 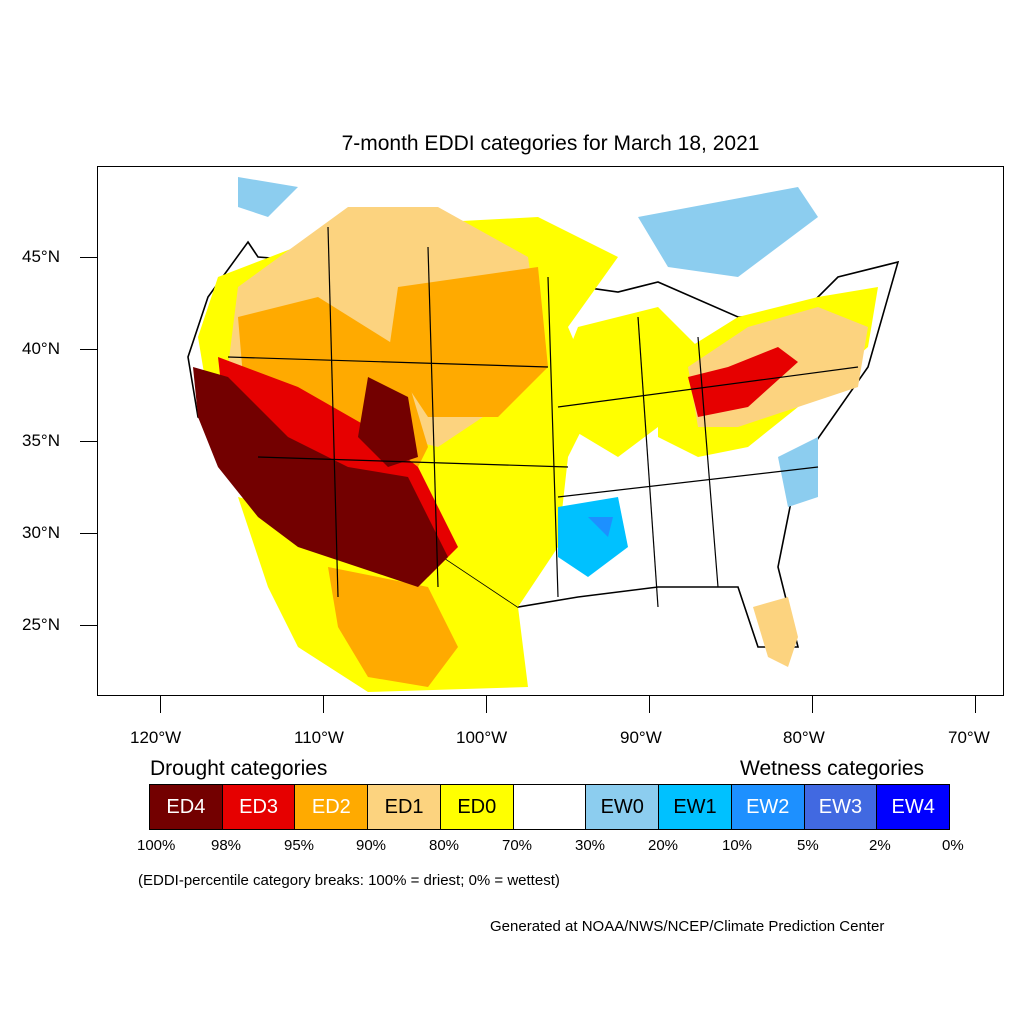 I want to click on legend-label: EW1, so click(x=695, y=806).